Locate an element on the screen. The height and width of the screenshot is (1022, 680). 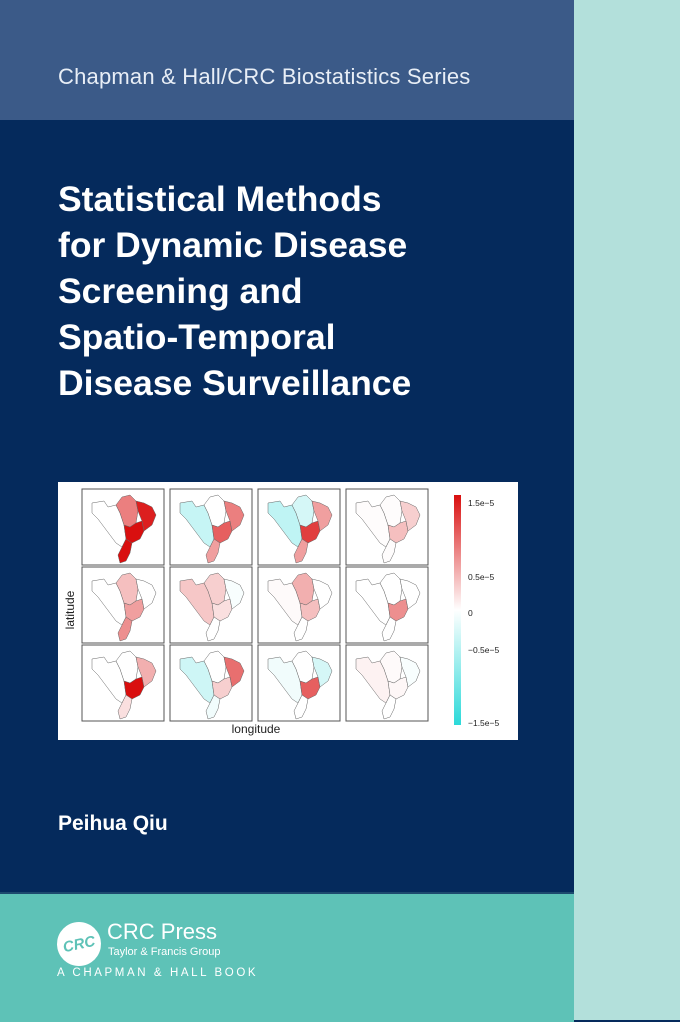
publisher-name: CRC Press is located at coordinates (162, 931).